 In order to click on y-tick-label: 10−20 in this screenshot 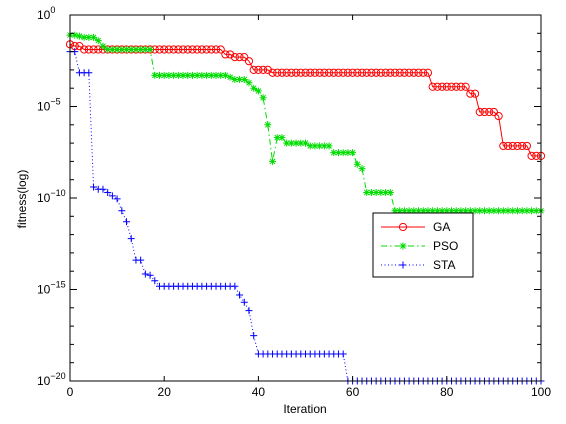, I will do `click(51, 379)`.